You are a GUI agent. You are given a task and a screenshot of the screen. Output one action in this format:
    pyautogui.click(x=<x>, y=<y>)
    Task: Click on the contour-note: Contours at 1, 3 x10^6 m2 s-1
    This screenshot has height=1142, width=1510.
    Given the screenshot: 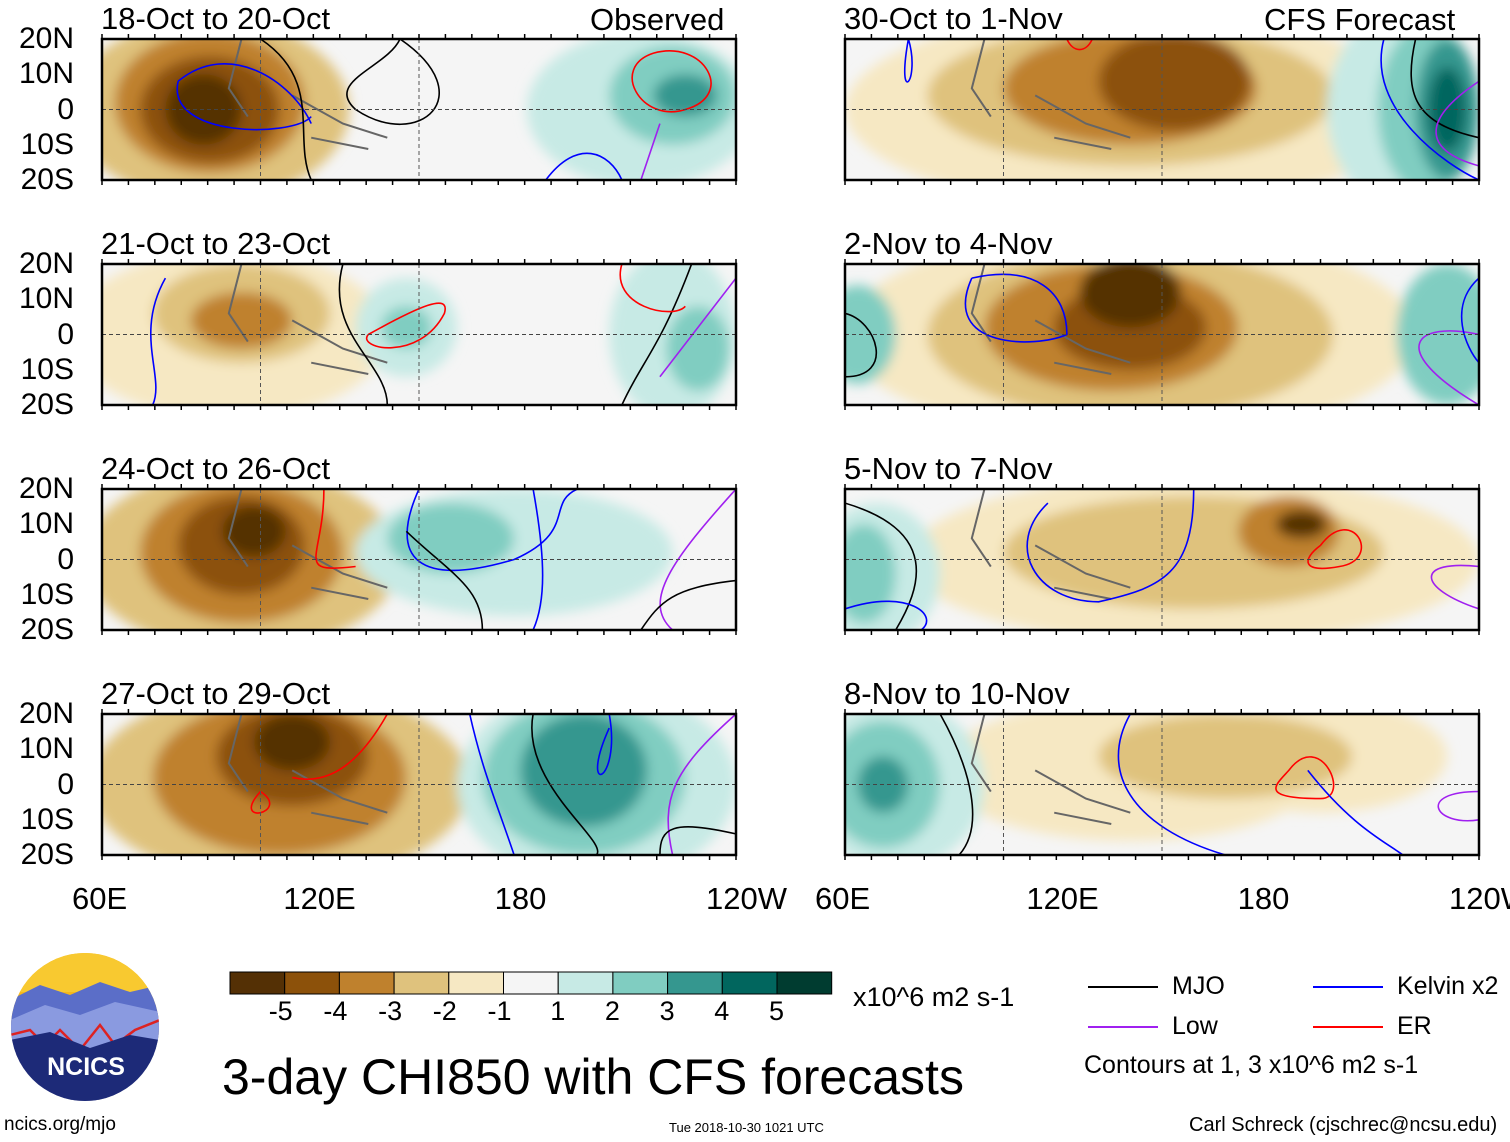 What is the action you would take?
    pyautogui.click(x=1251, y=1065)
    